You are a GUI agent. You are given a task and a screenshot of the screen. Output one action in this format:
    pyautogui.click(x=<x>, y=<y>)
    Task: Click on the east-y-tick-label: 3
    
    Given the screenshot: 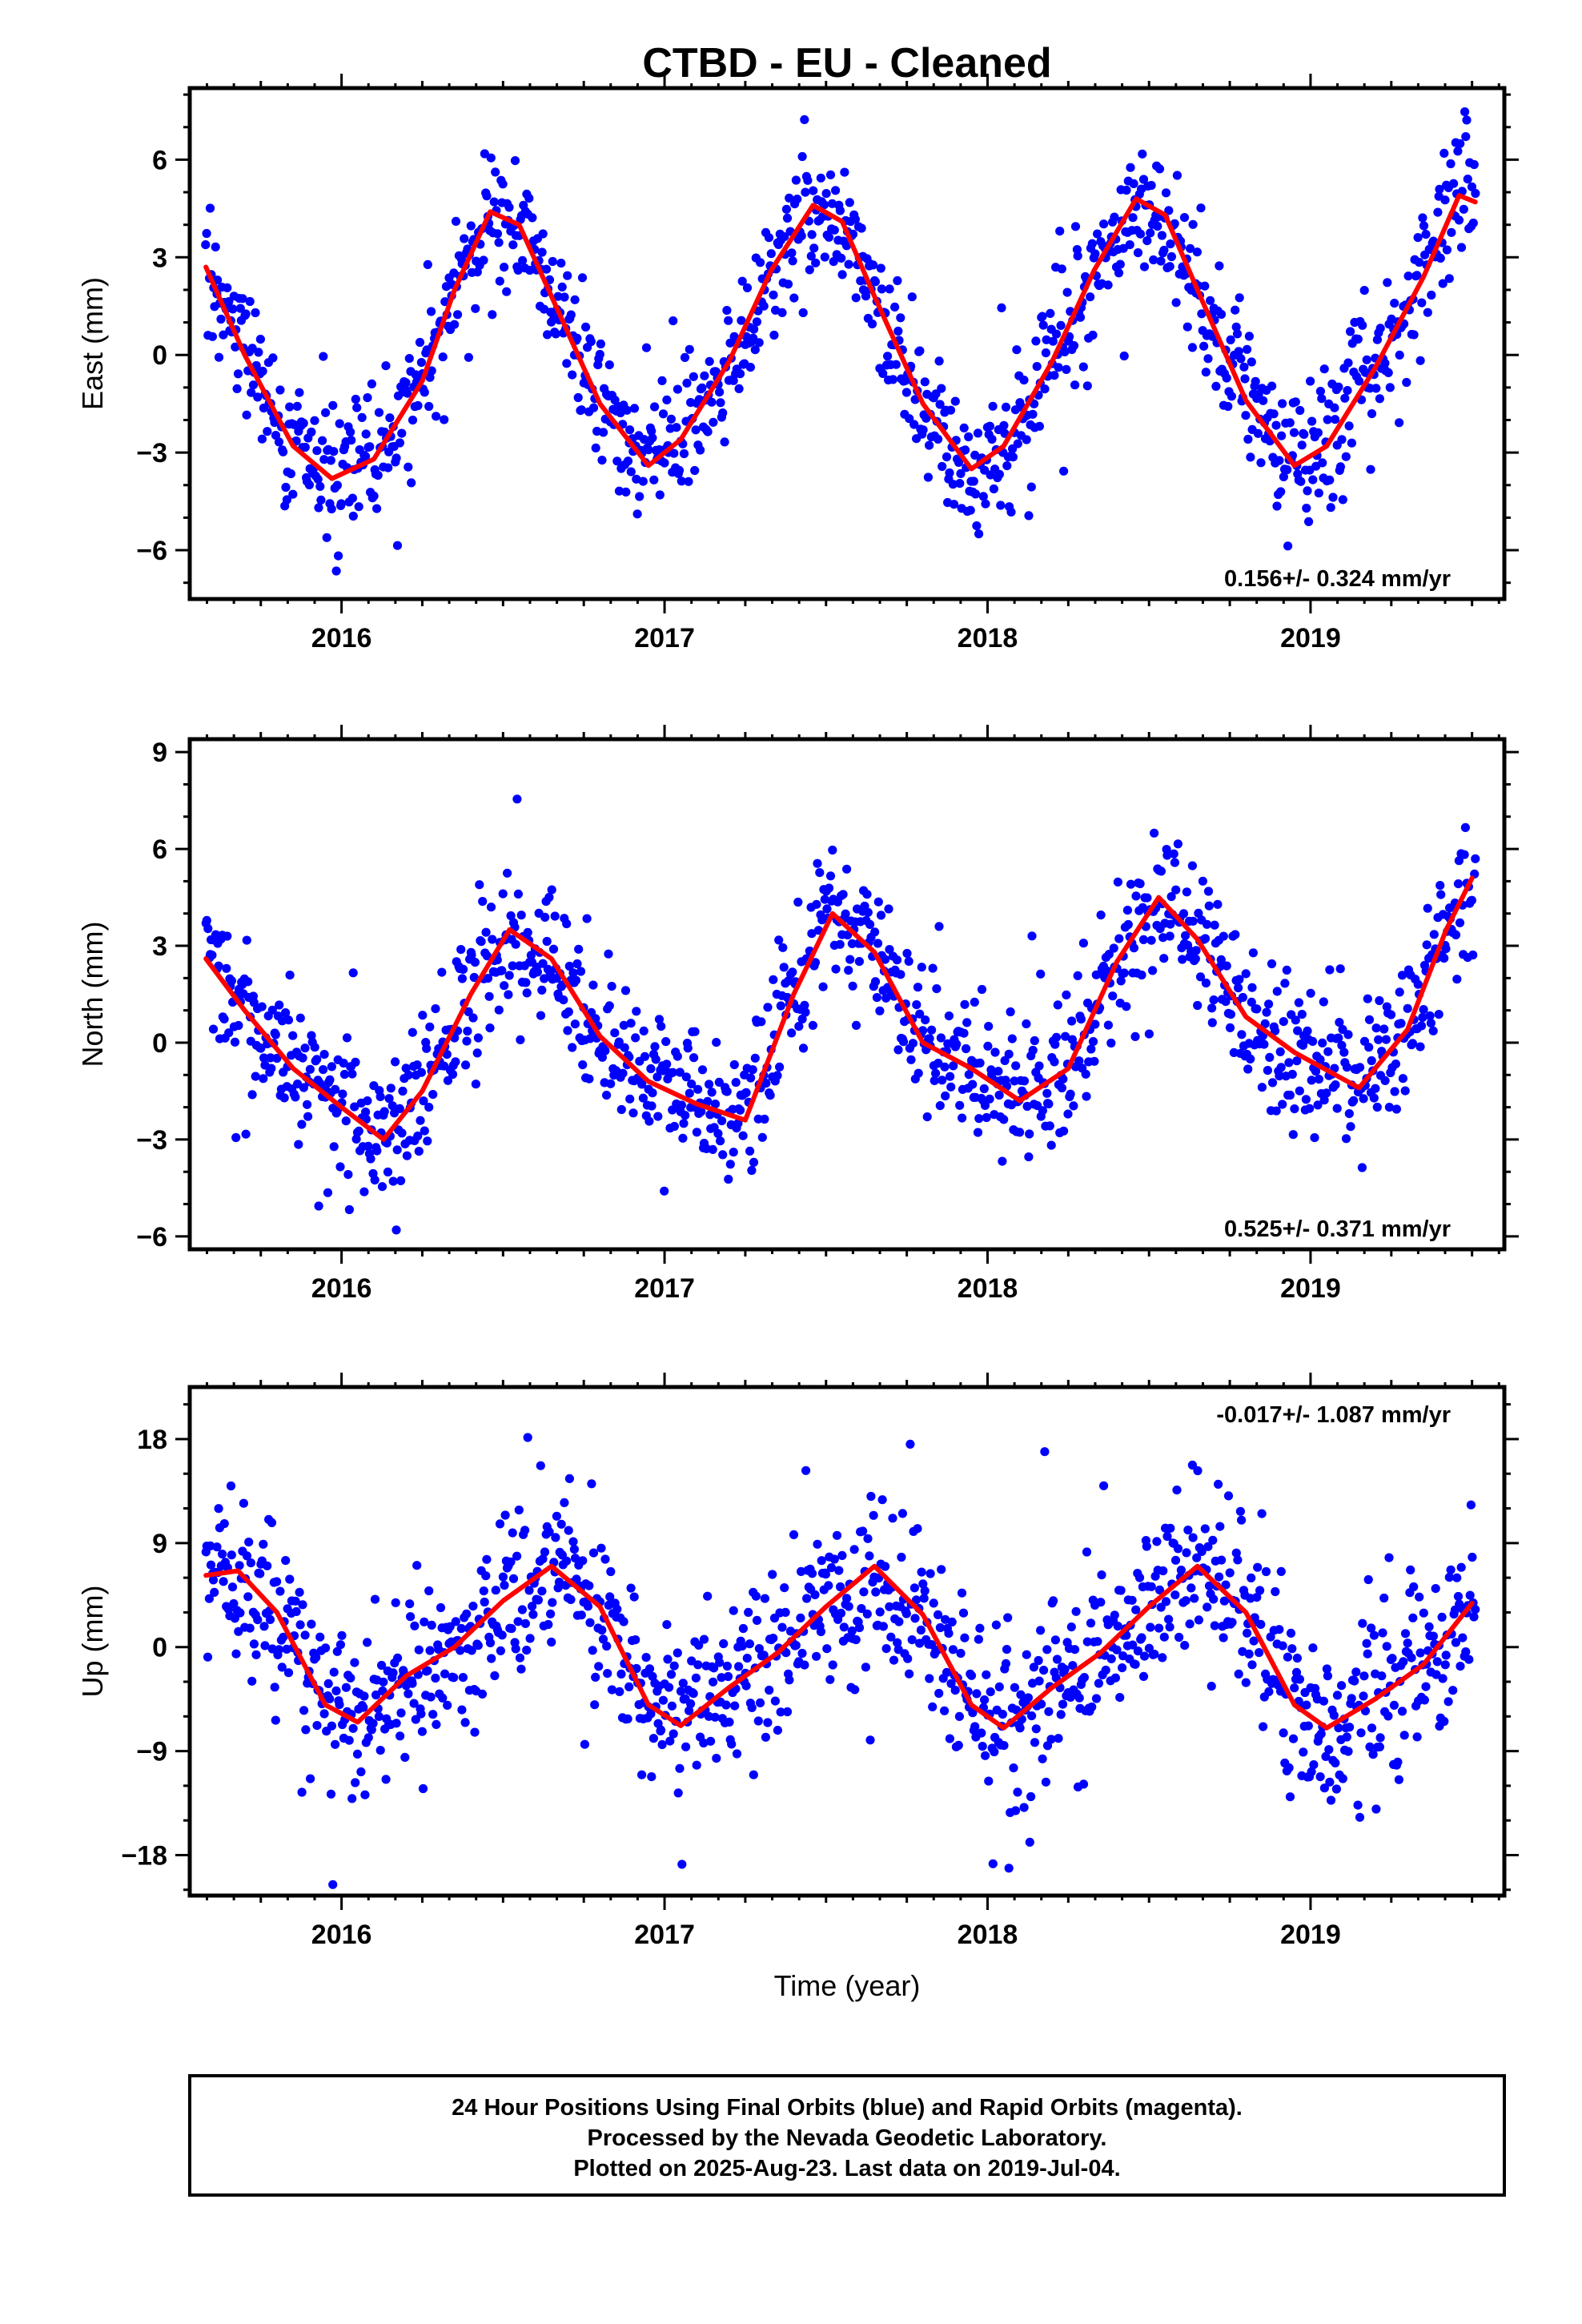 What is the action you would take?
    pyautogui.click(x=159, y=258)
    